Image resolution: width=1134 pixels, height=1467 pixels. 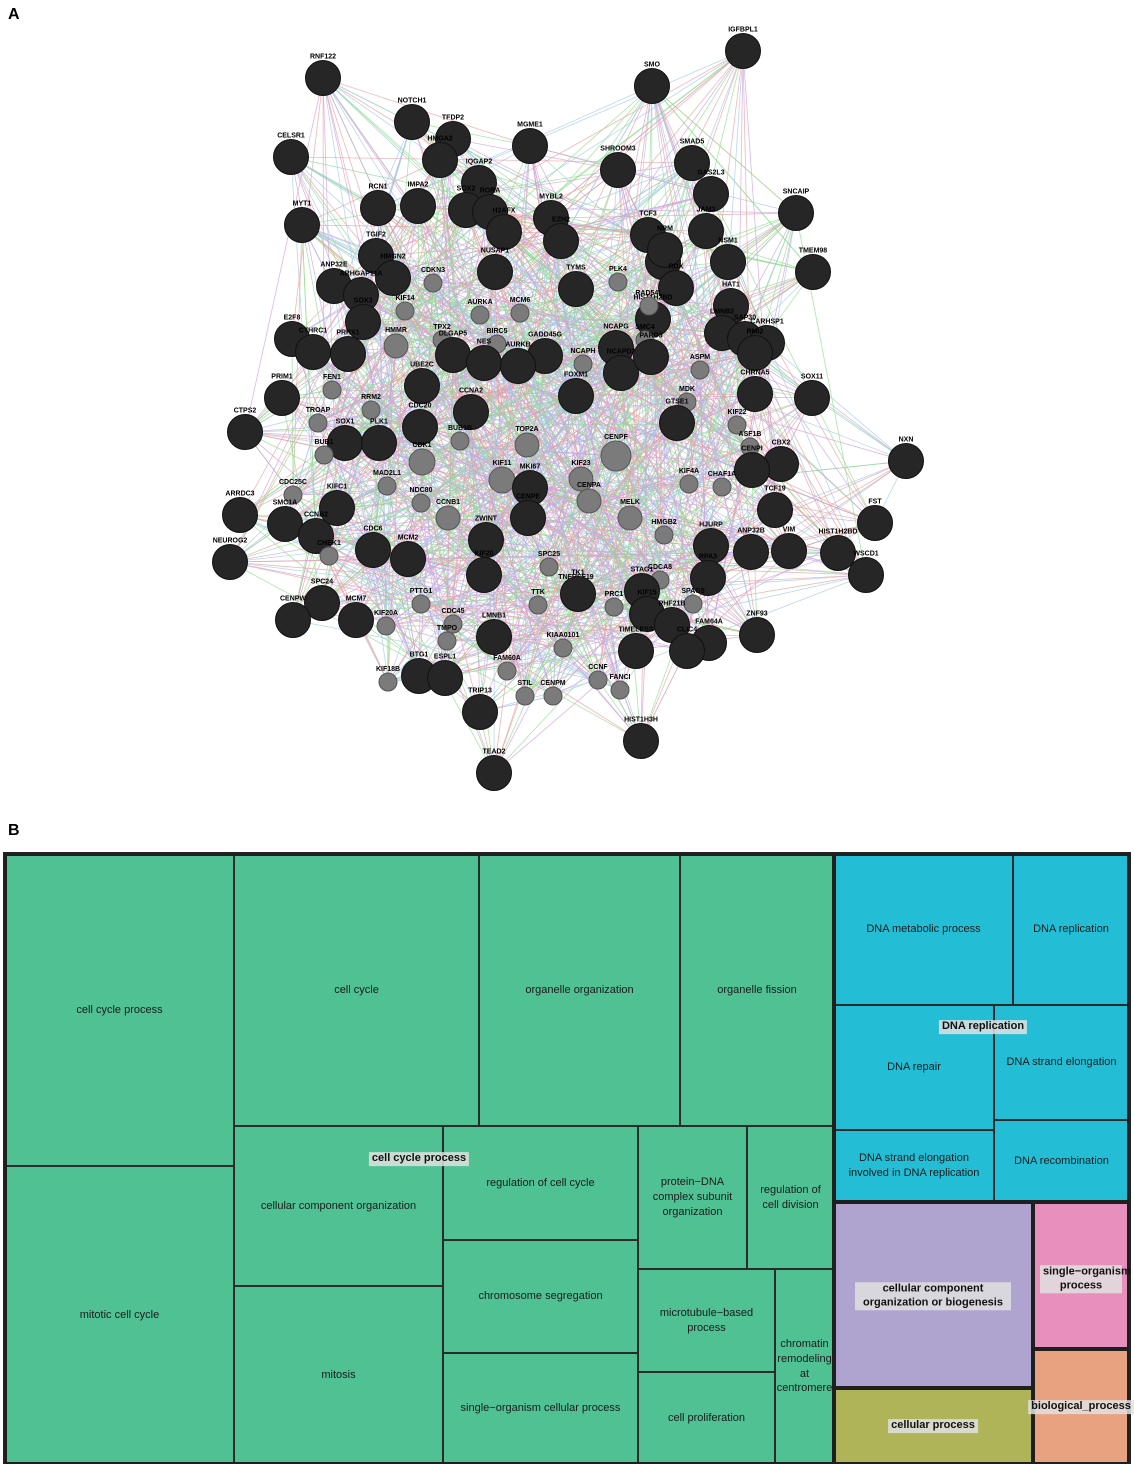 What do you see at coordinates (520, 300) in the screenshot?
I see `node-label: MCM6` at bounding box center [520, 300].